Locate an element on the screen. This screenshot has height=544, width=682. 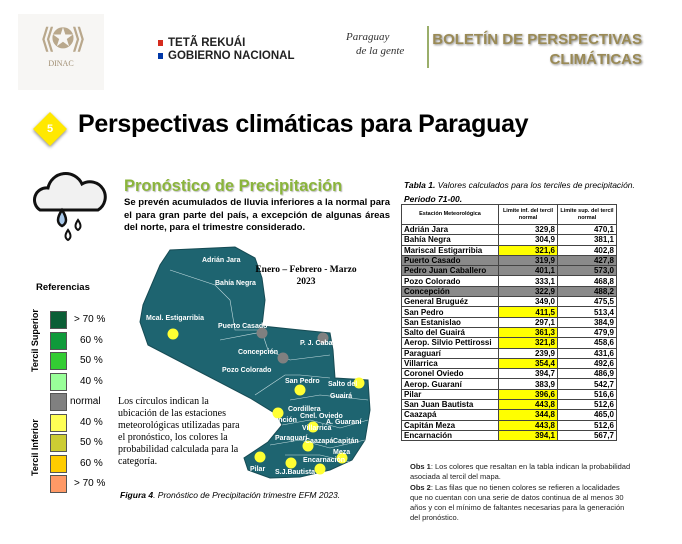
column-header-lower: Limite inf. del tercil normal is located at coordinates (528, 214).